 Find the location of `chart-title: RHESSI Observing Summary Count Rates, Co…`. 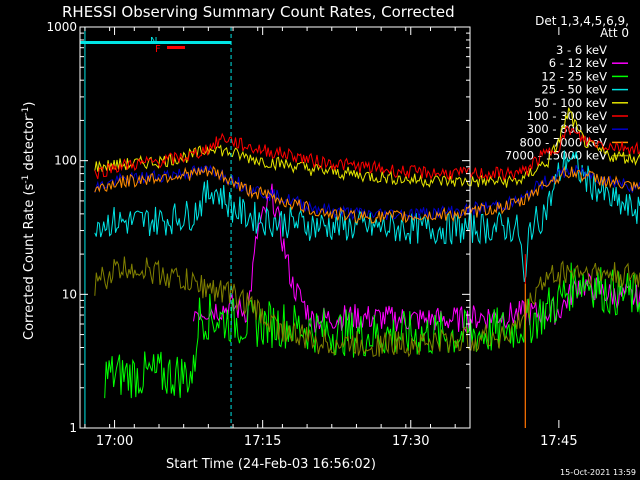

chart-title: RHESSI Observing Summary Count Rates, Co… is located at coordinates (258, 12).